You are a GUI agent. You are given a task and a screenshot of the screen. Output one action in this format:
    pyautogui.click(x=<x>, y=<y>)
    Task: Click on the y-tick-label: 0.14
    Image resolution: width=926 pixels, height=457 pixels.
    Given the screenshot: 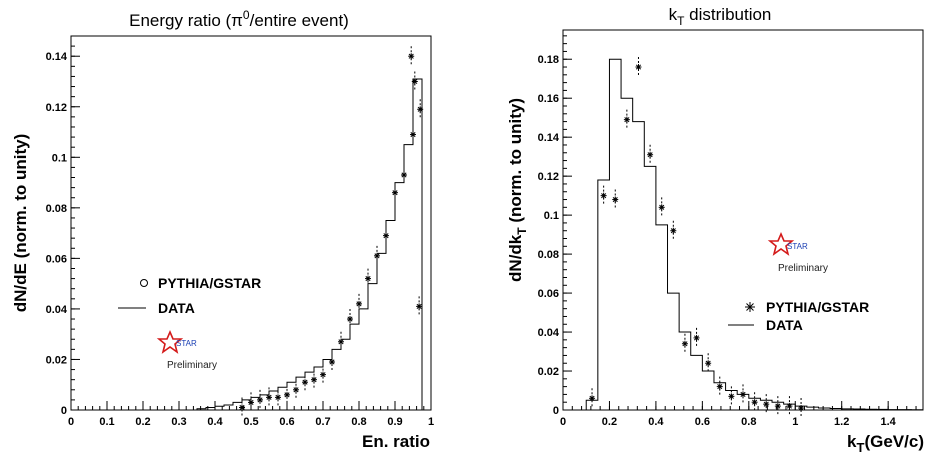 What is the action you would take?
    pyautogui.click(x=57, y=57)
    